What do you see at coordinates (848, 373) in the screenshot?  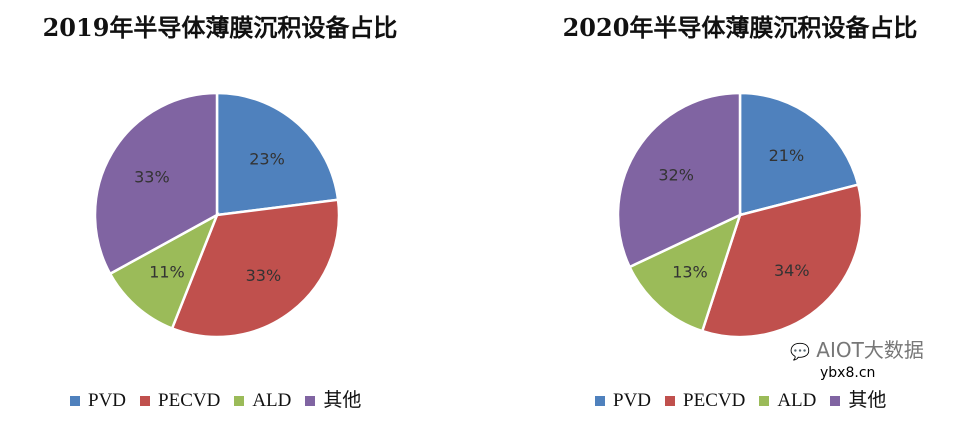 I see `watermark-site: ybx8.cn` at bounding box center [848, 373].